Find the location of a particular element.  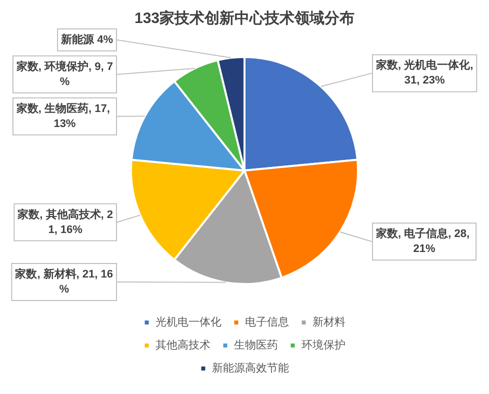

chart-title: 133家技术创新中心技术领域分布 is located at coordinates (244, 18).